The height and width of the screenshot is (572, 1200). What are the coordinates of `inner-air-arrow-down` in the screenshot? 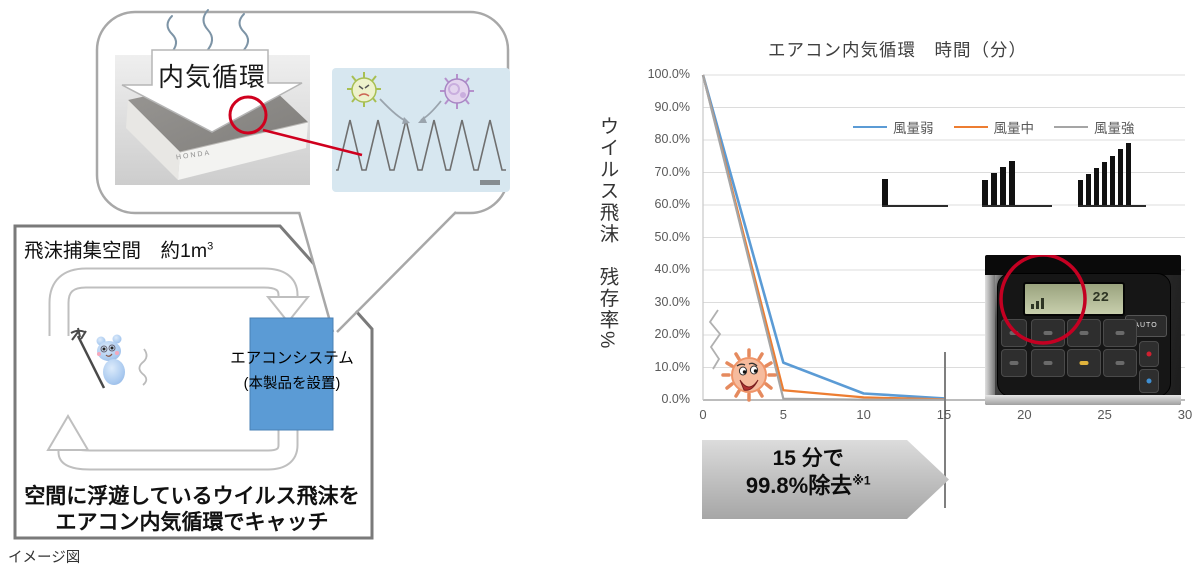 It's located at (212, 91).